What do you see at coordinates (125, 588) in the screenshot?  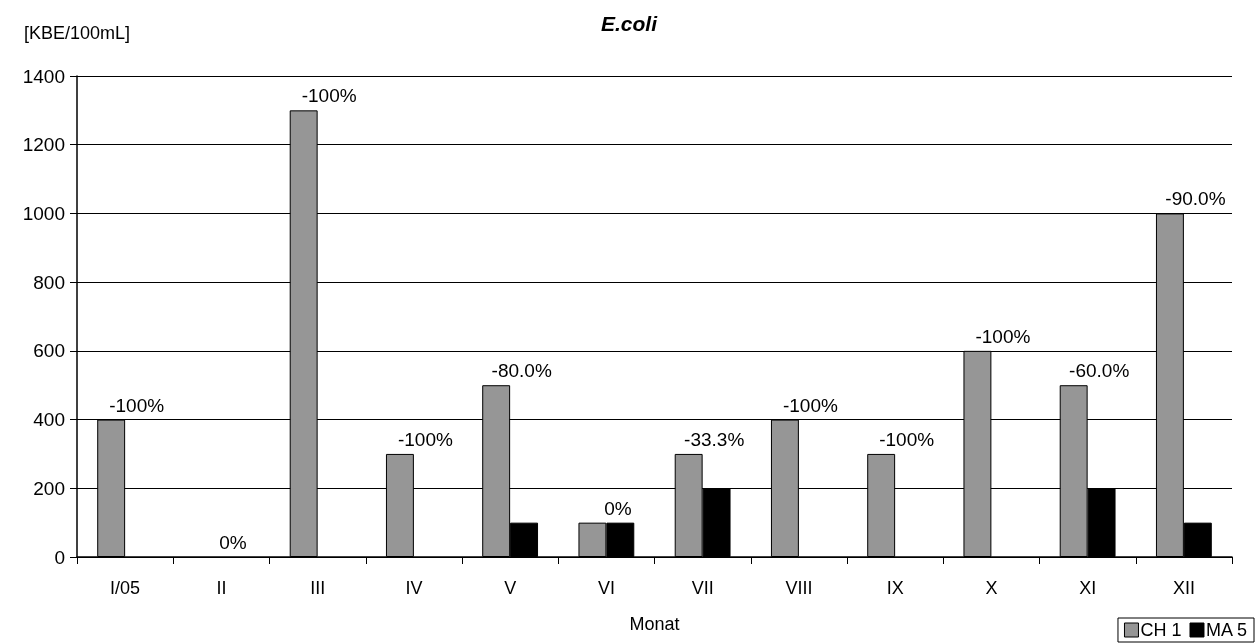 I see `x-tick-label: I/05` at bounding box center [125, 588].